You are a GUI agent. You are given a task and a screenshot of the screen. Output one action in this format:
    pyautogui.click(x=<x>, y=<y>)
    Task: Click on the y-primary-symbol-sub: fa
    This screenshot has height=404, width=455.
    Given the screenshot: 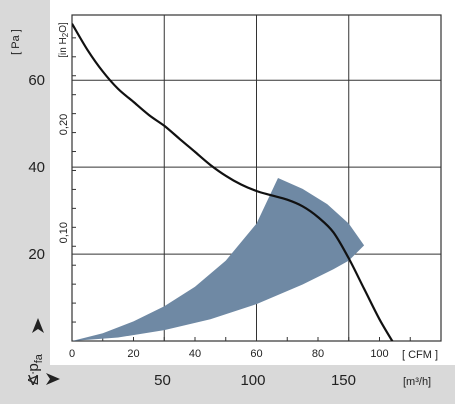 What is the action you would take?
    pyautogui.click(x=39, y=358)
    